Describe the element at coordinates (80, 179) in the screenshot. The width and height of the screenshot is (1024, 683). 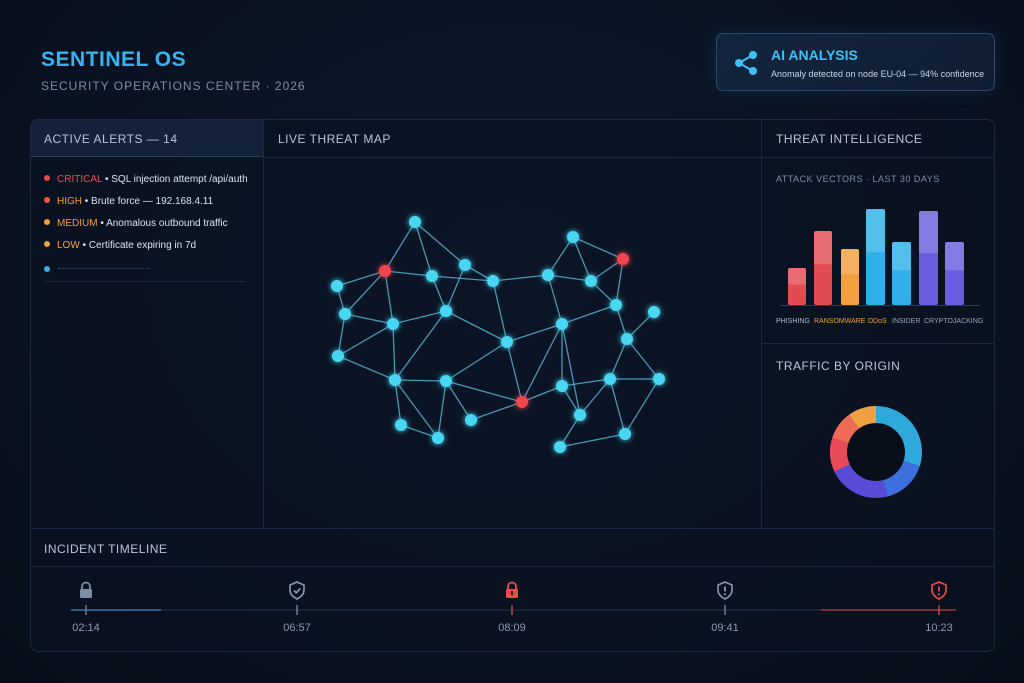
I see `alert-severity: CRITICAL` at that location.